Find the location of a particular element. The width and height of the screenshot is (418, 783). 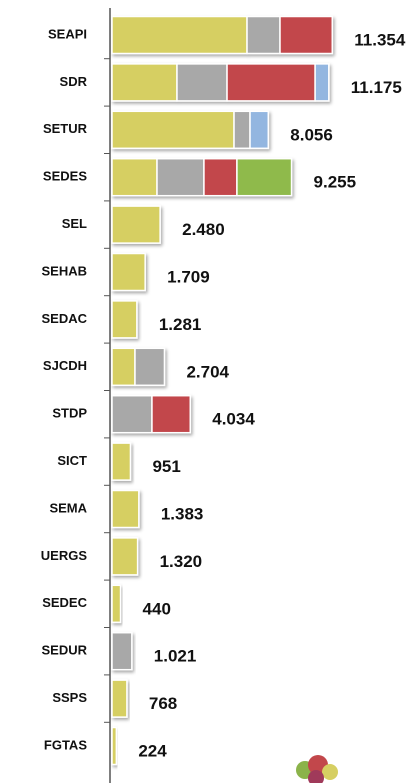

total-label: 951 is located at coordinates (166, 466).